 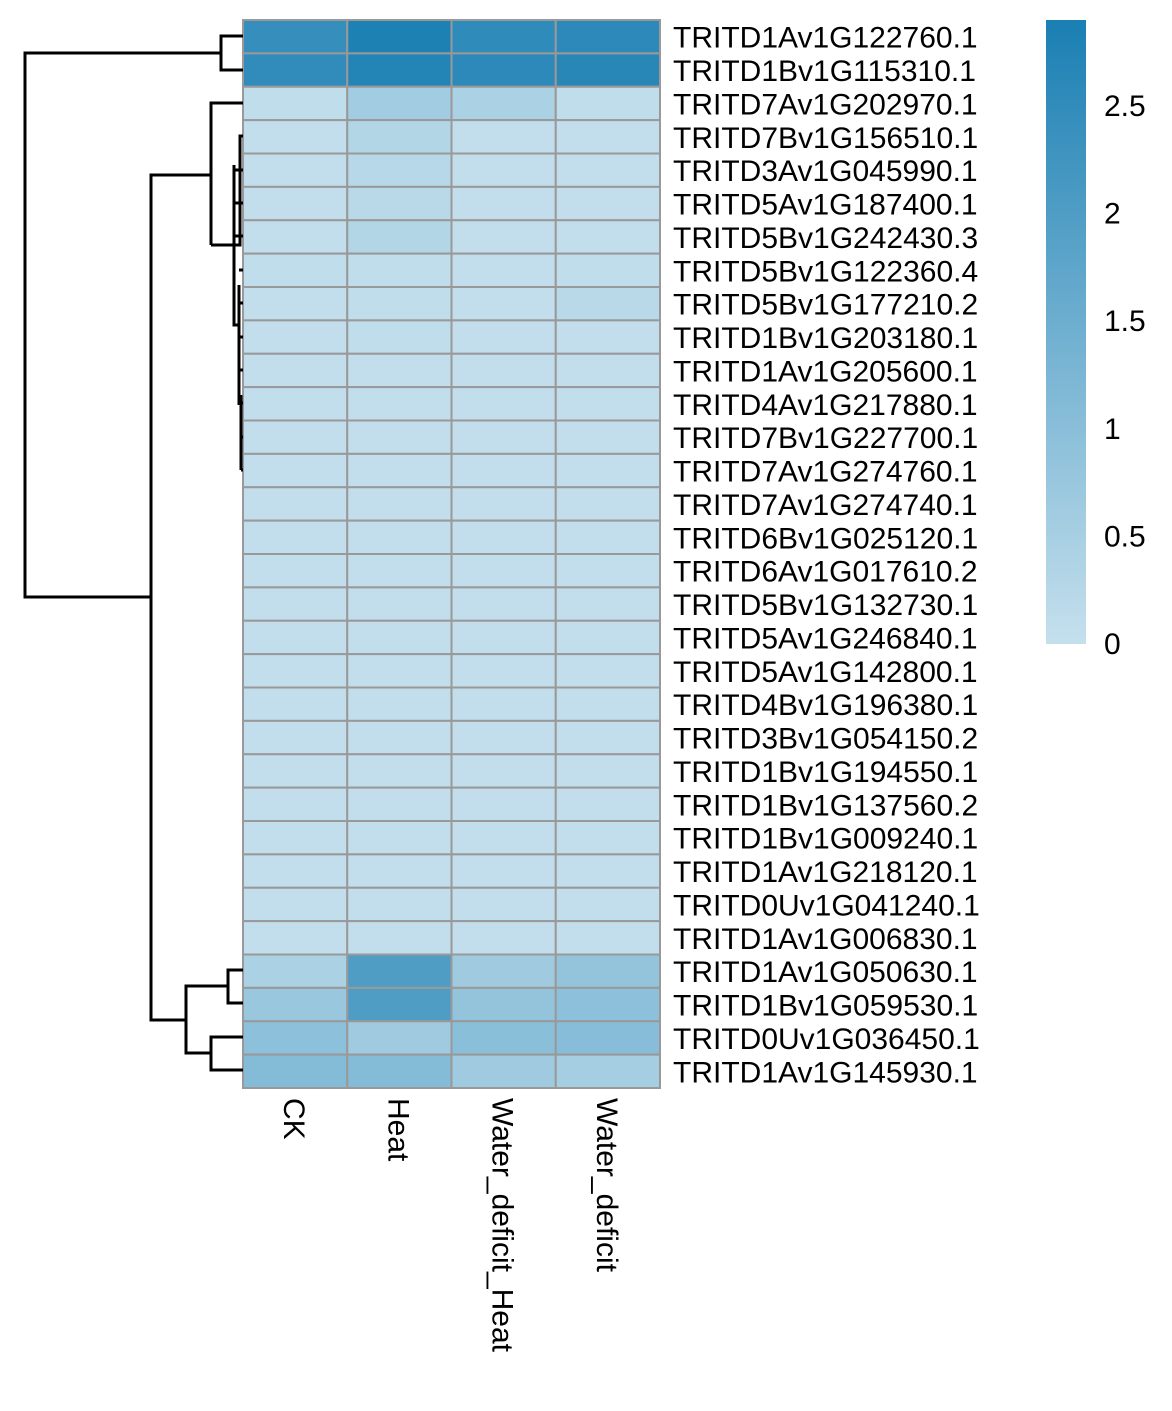 What do you see at coordinates (825, 505) in the screenshot?
I see `row-label: TRITD7Av1G274740.1` at bounding box center [825, 505].